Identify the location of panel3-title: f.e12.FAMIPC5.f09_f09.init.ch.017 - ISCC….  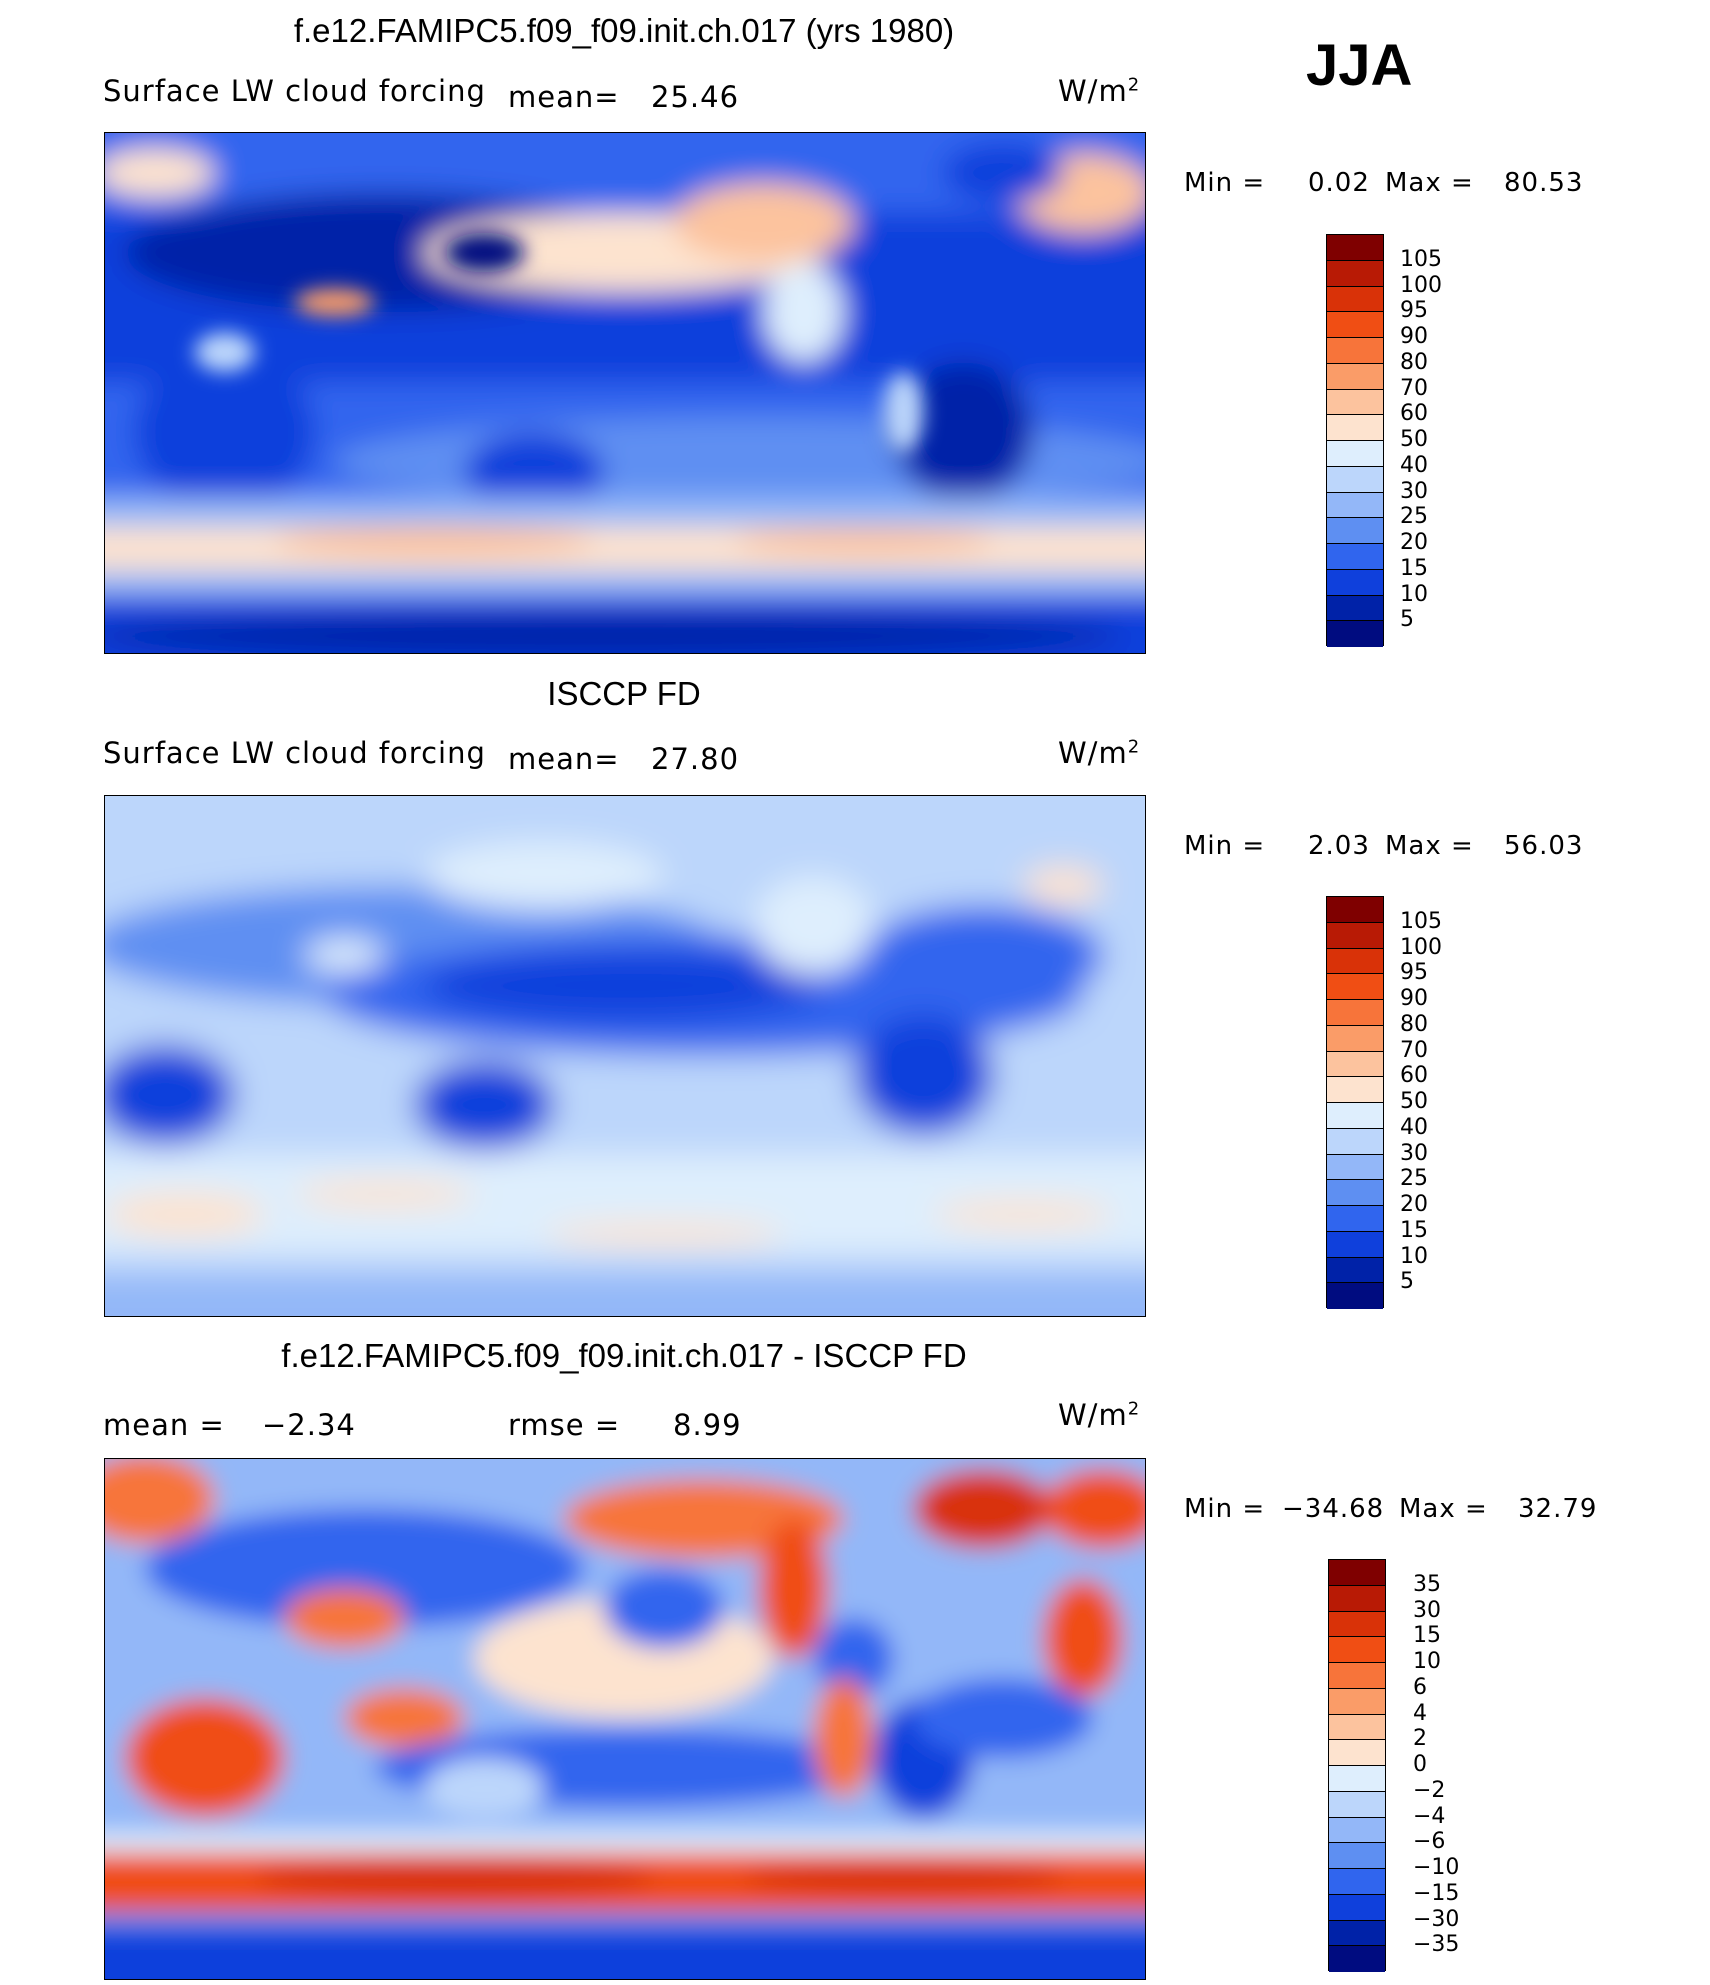
(624, 1355).